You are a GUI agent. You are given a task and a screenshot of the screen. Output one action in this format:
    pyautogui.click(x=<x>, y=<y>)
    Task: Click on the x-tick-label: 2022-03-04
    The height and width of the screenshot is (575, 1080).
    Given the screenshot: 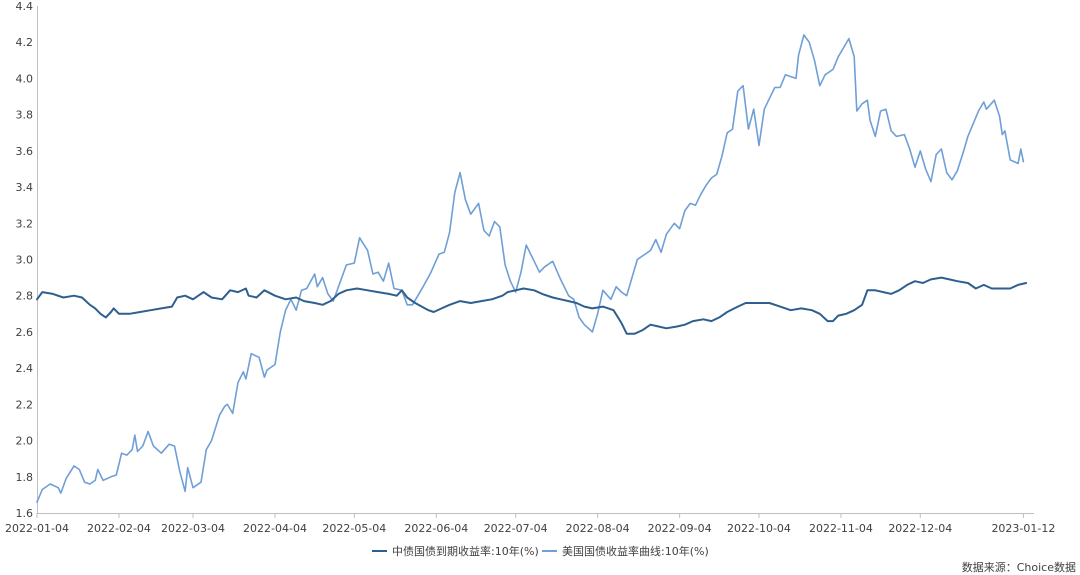 What is the action you would take?
    pyautogui.click(x=193, y=528)
    